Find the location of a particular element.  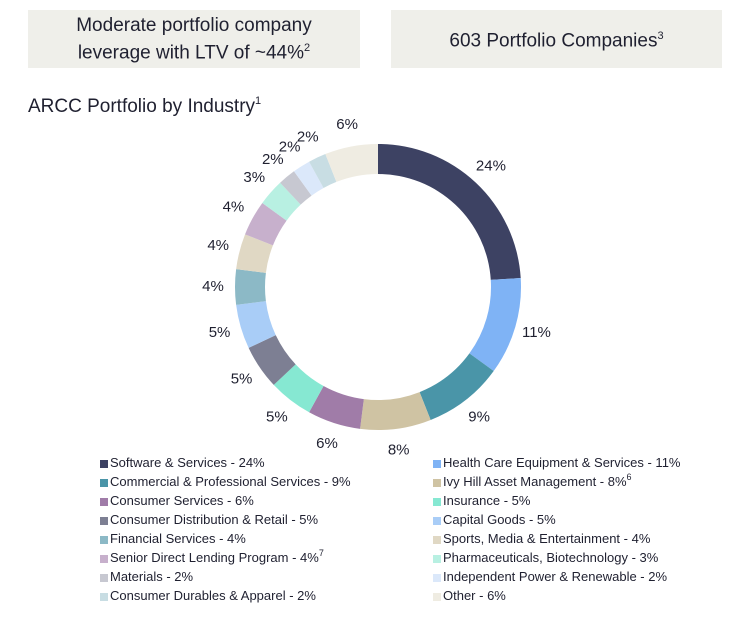

slice-label: 11% is located at coordinates (536, 332).